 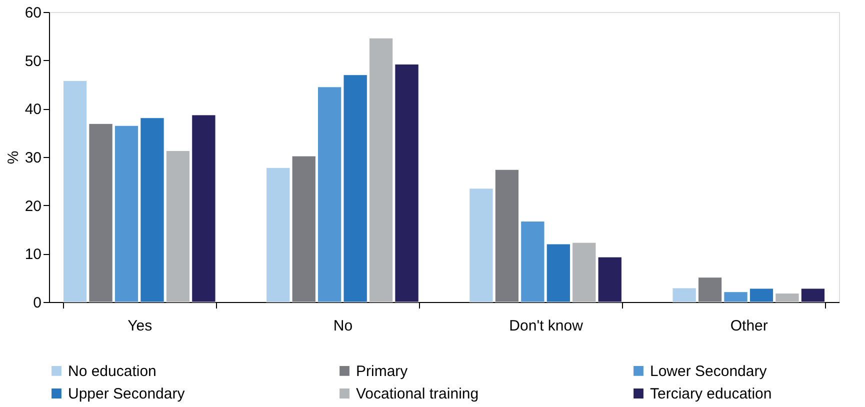 I want to click on y-tick-label: 40, so click(x=33, y=109).